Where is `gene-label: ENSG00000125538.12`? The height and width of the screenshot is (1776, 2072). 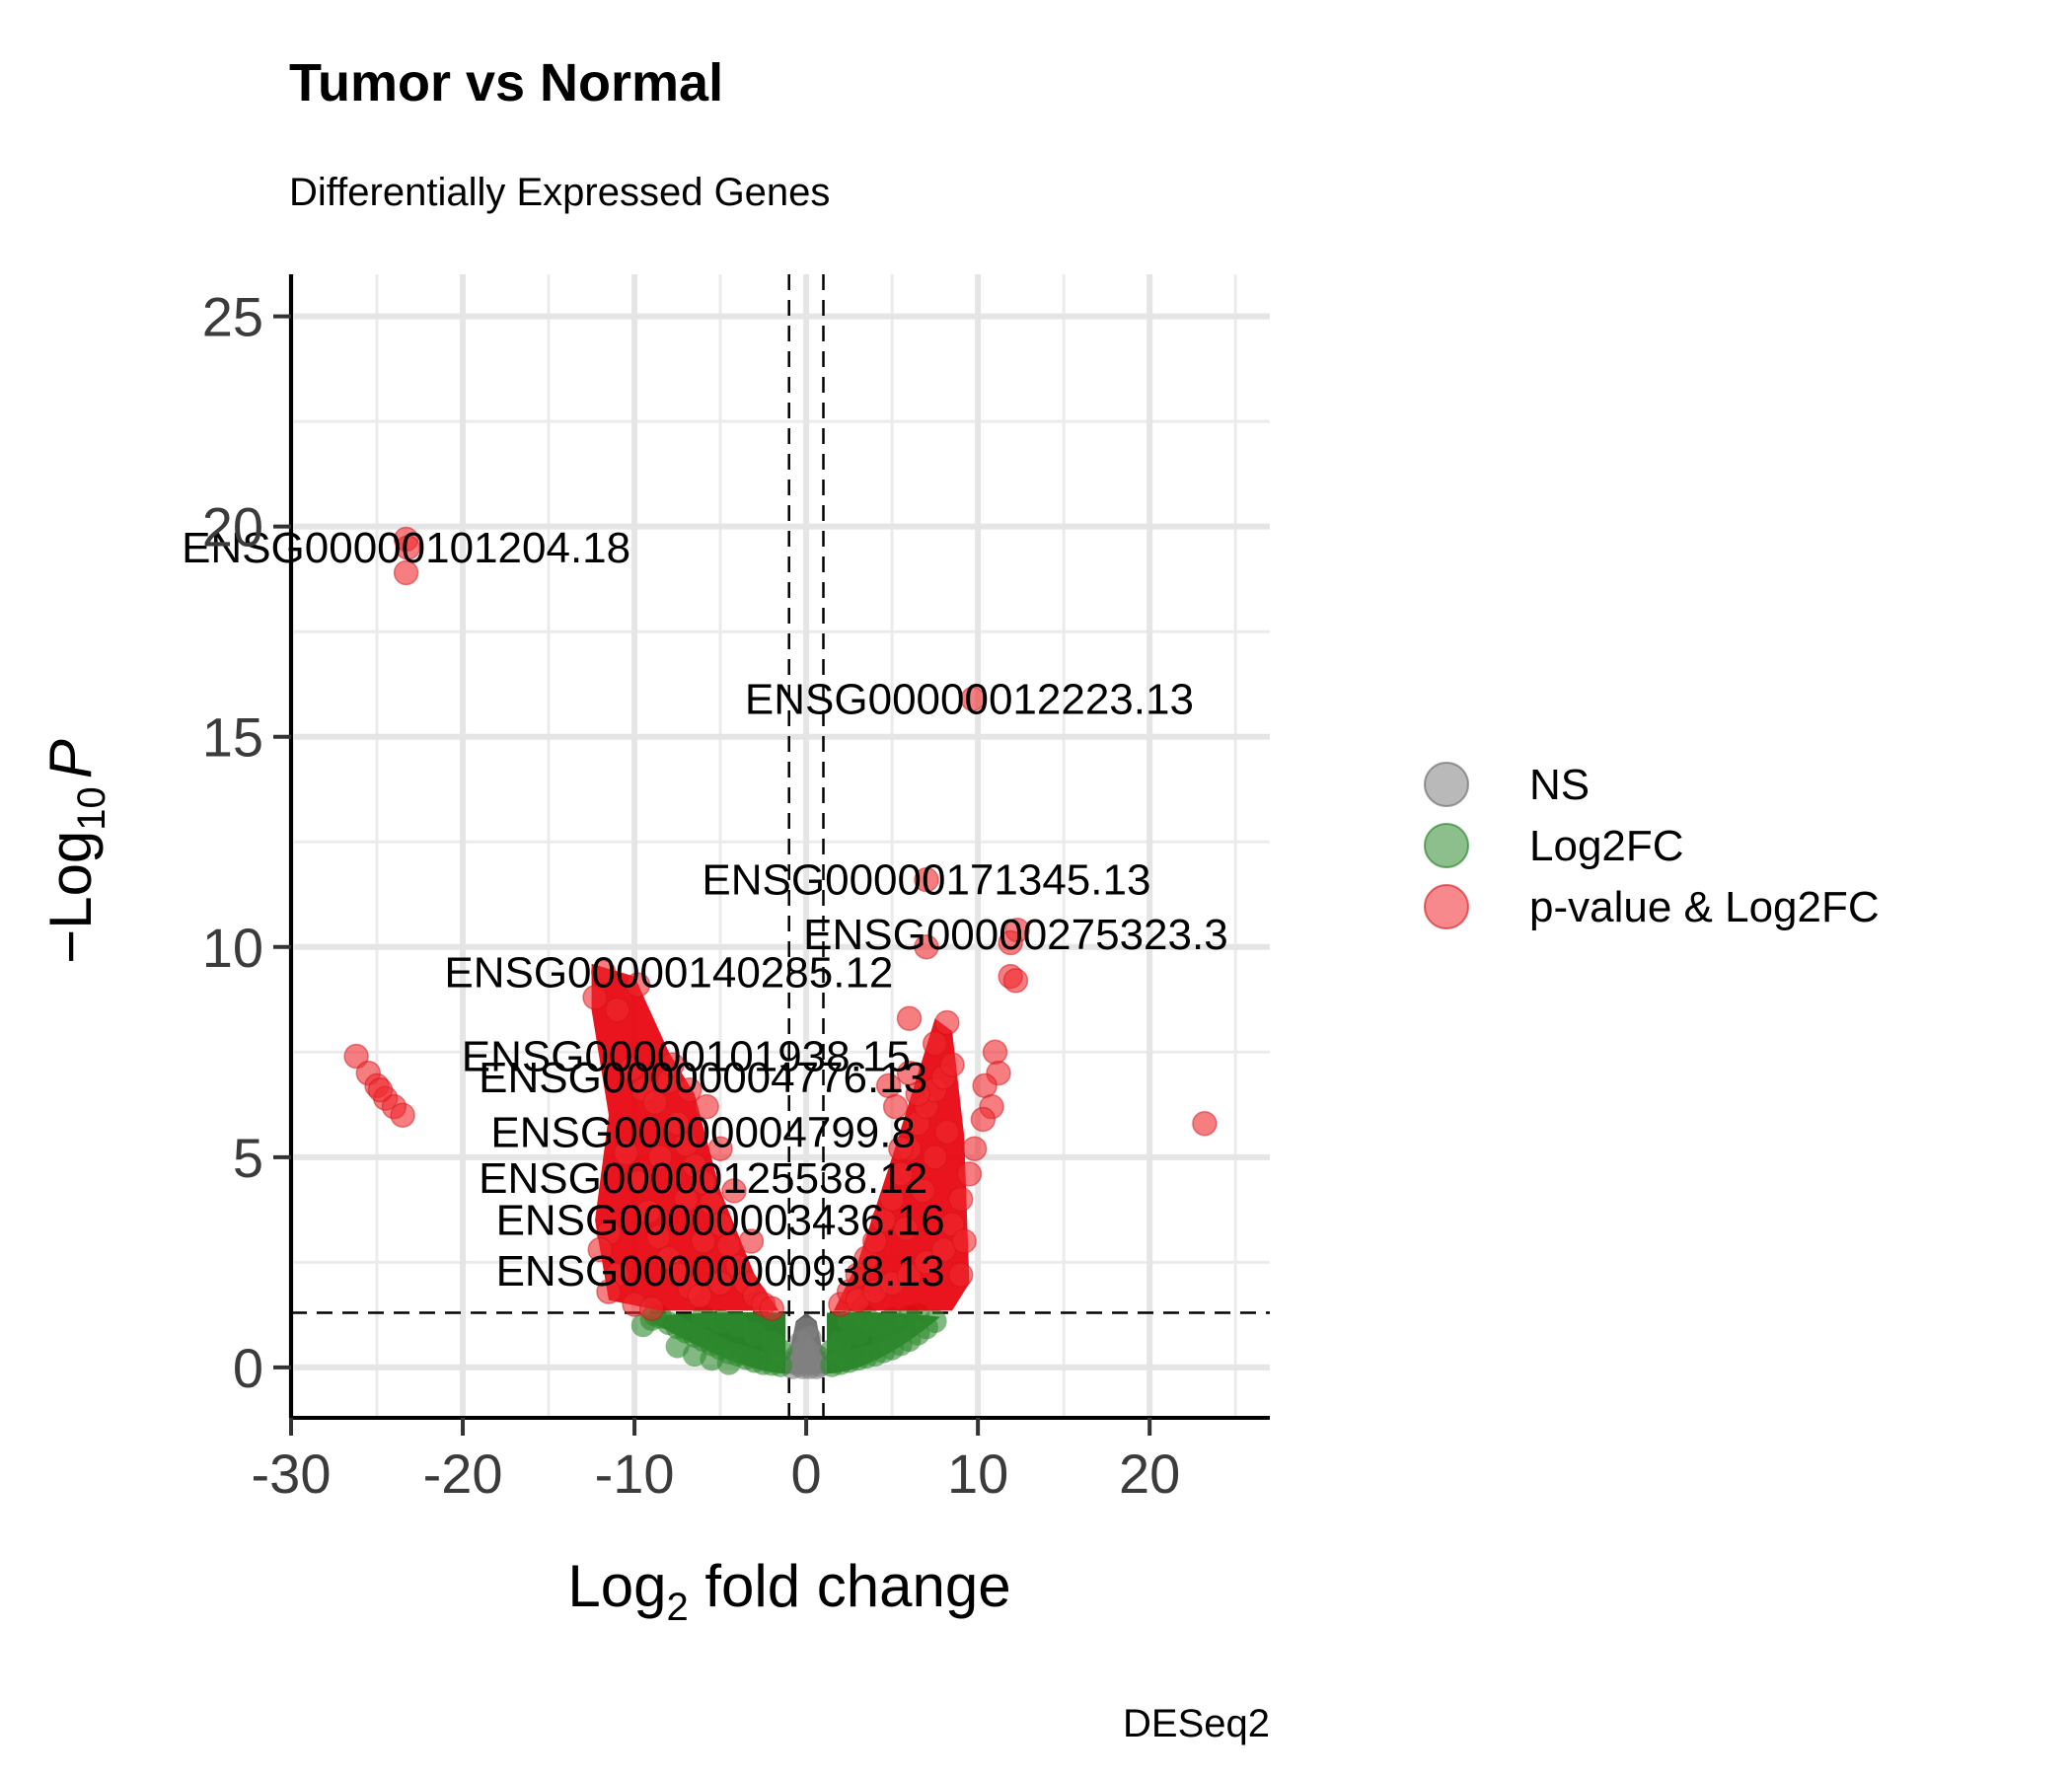 gene-label: ENSG00000125538.12 is located at coordinates (703, 1179).